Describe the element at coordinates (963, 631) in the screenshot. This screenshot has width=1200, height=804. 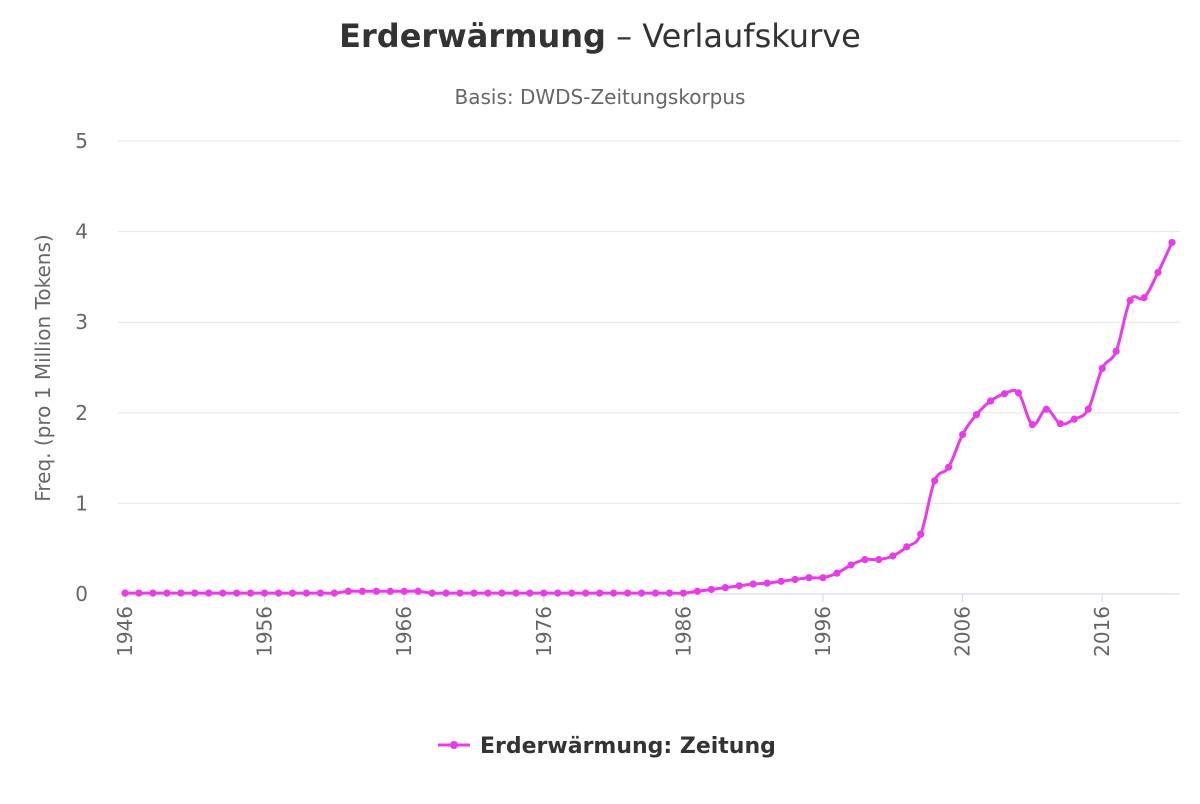
I see `x-tick-label: 2006` at that location.